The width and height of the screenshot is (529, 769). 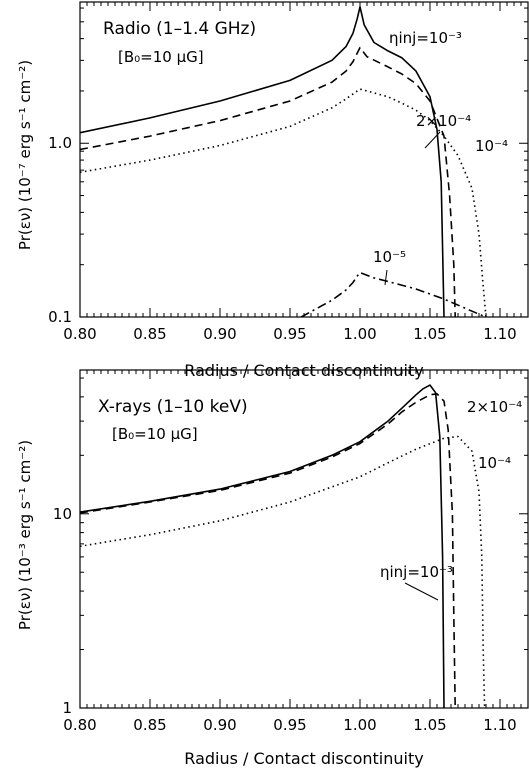 I want to click on chart-title: Radio (1–1.4 GHz), so click(x=179, y=29).